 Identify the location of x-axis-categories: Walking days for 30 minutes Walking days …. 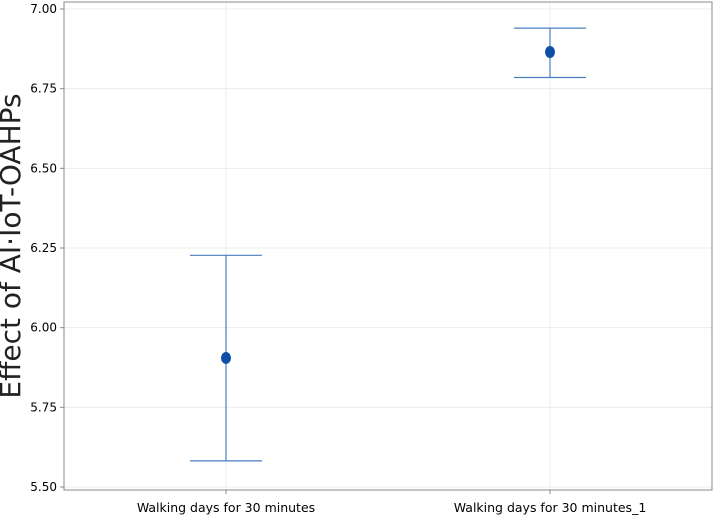
(391, 502).